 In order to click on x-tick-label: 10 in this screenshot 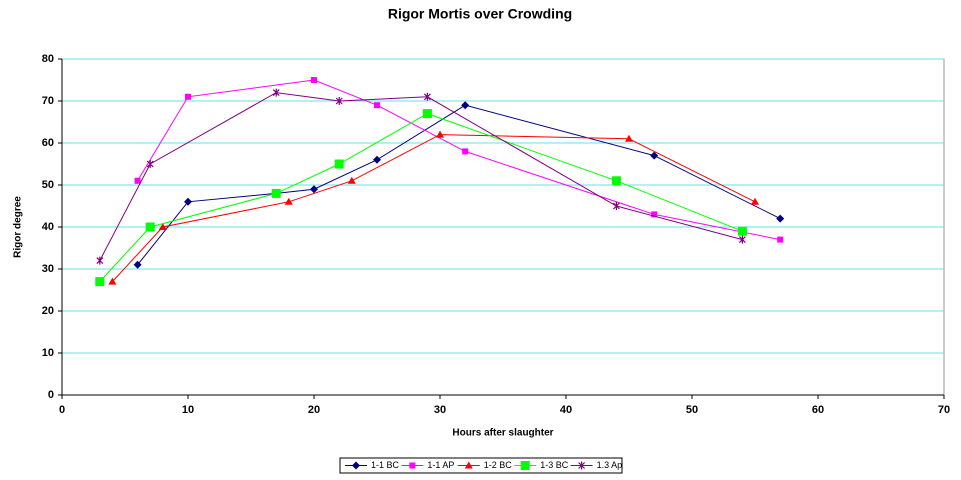, I will do `click(188, 410)`.